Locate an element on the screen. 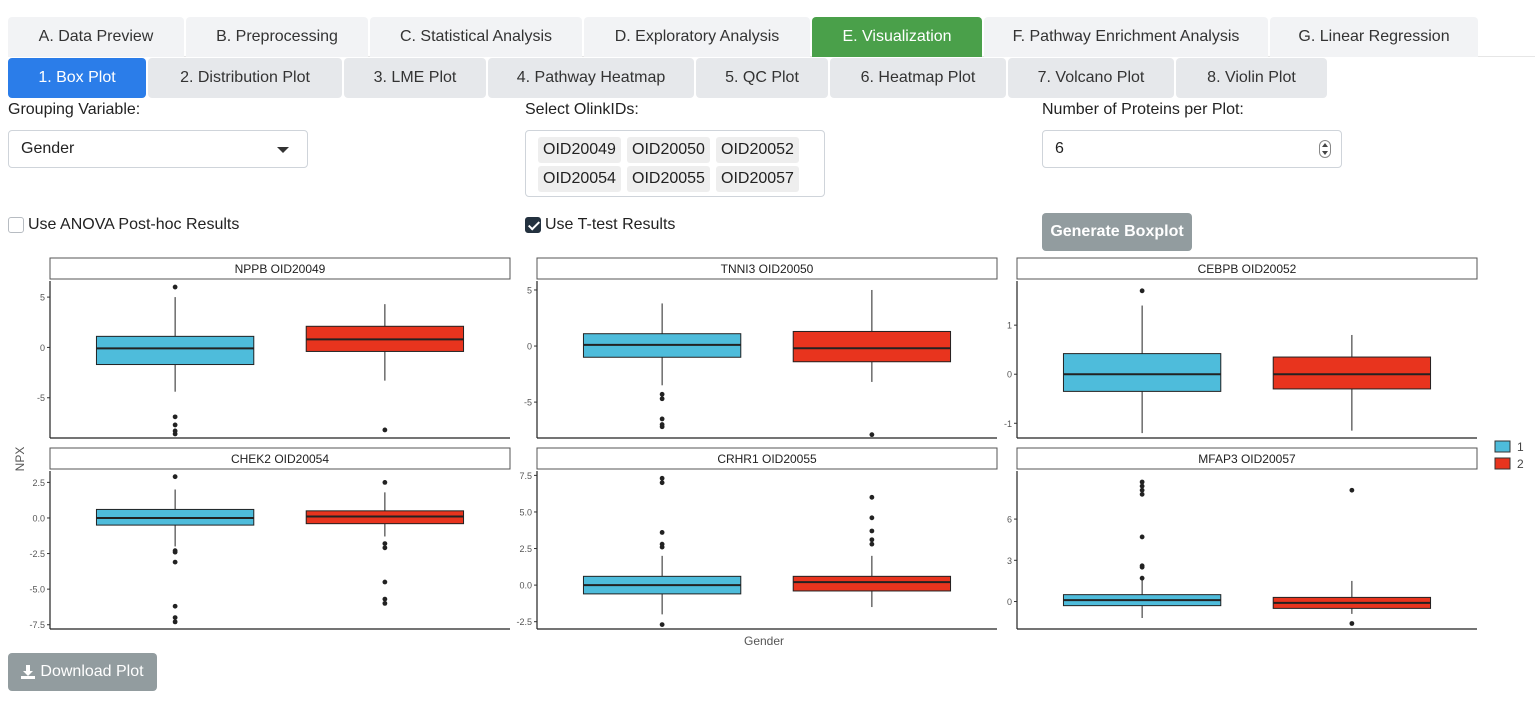 This screenshot has width=1535, height=706. proteins-per-plot-label: Number of Proteins per Plot: is located at coordinates (1143, 109).